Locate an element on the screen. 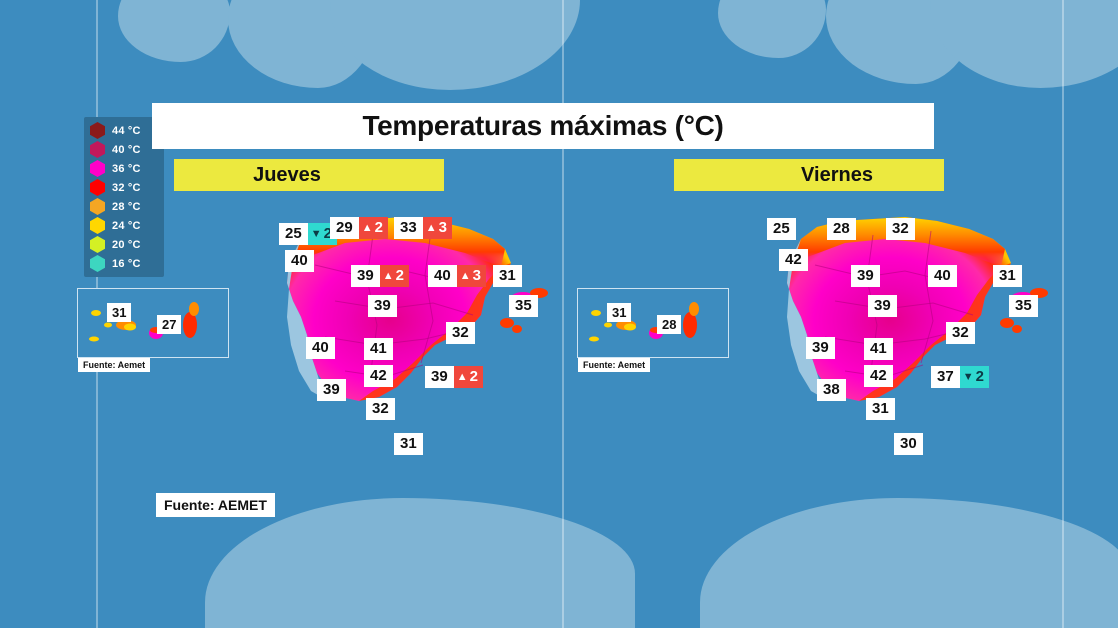 The width and height of the screenshot is (1118, 628). temperature-value: 37 is located at coordinates (945, 377).